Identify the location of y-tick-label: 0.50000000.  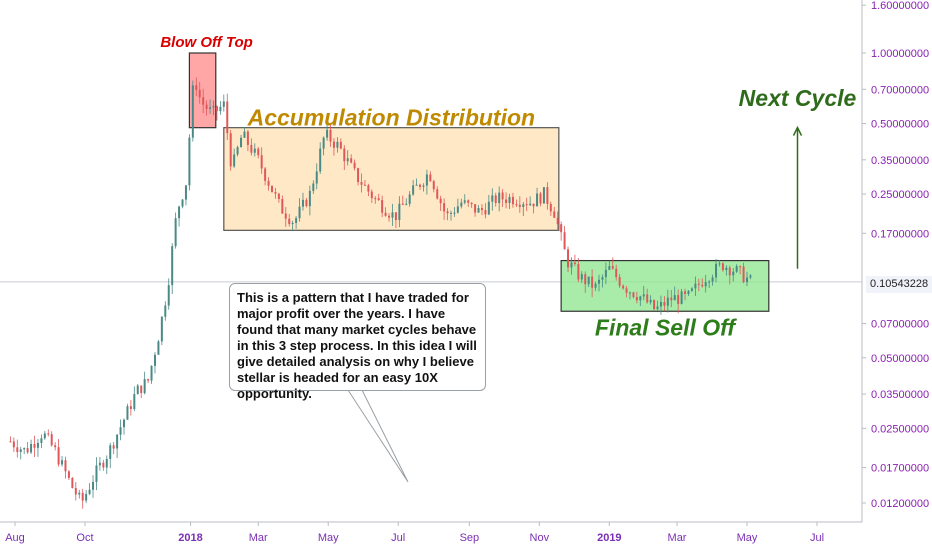
(900, 125).